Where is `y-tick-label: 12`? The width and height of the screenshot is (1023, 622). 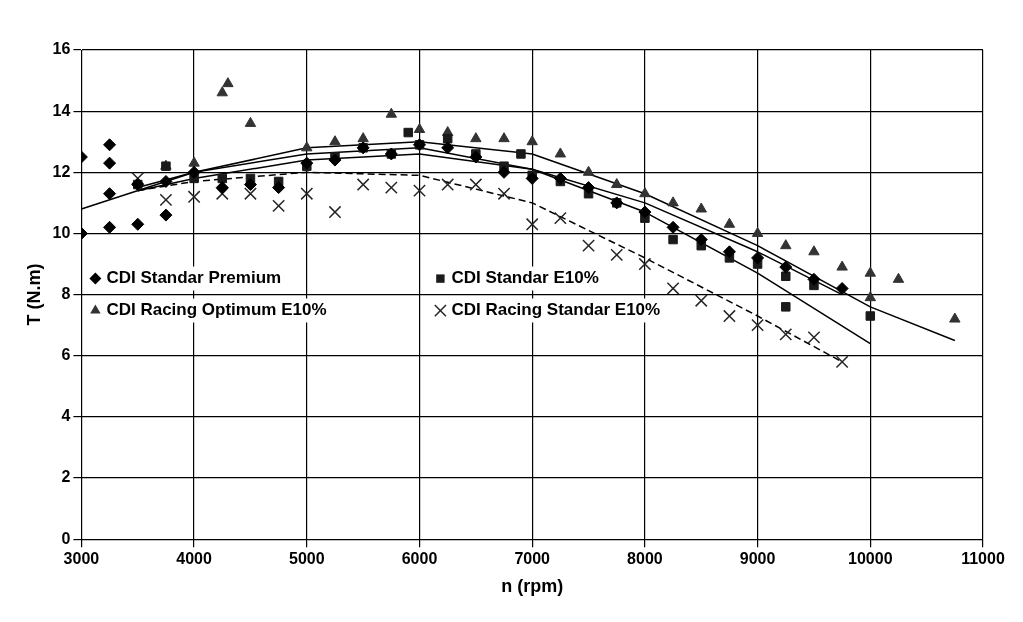 y-tick-label: 12 is located at coordinates (61, 171).